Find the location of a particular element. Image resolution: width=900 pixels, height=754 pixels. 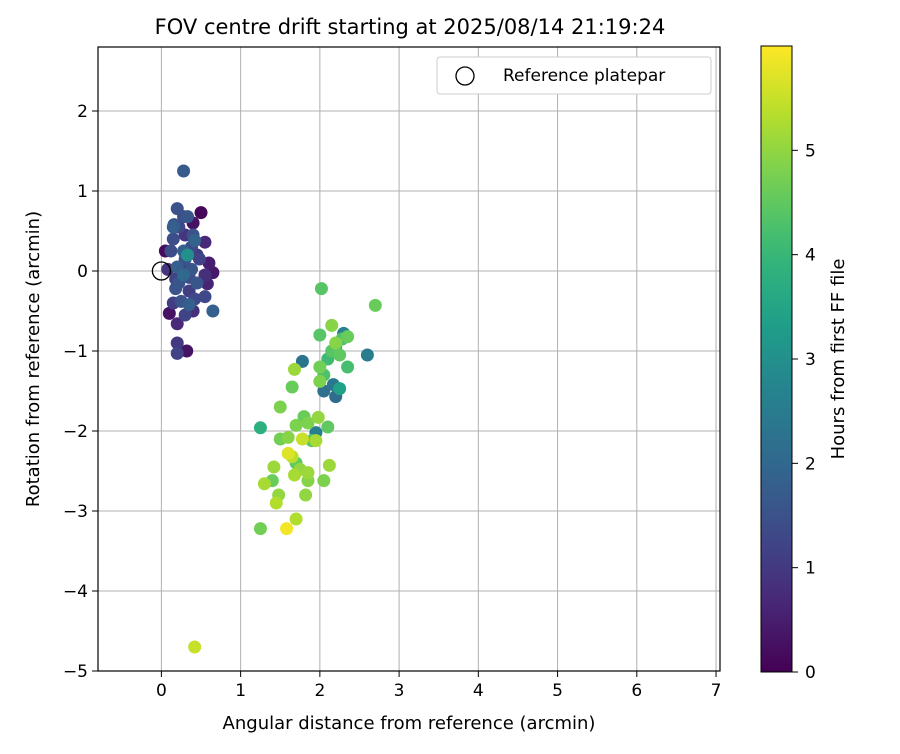

y-tick-label: −3 is located at coordinates (75, 512).